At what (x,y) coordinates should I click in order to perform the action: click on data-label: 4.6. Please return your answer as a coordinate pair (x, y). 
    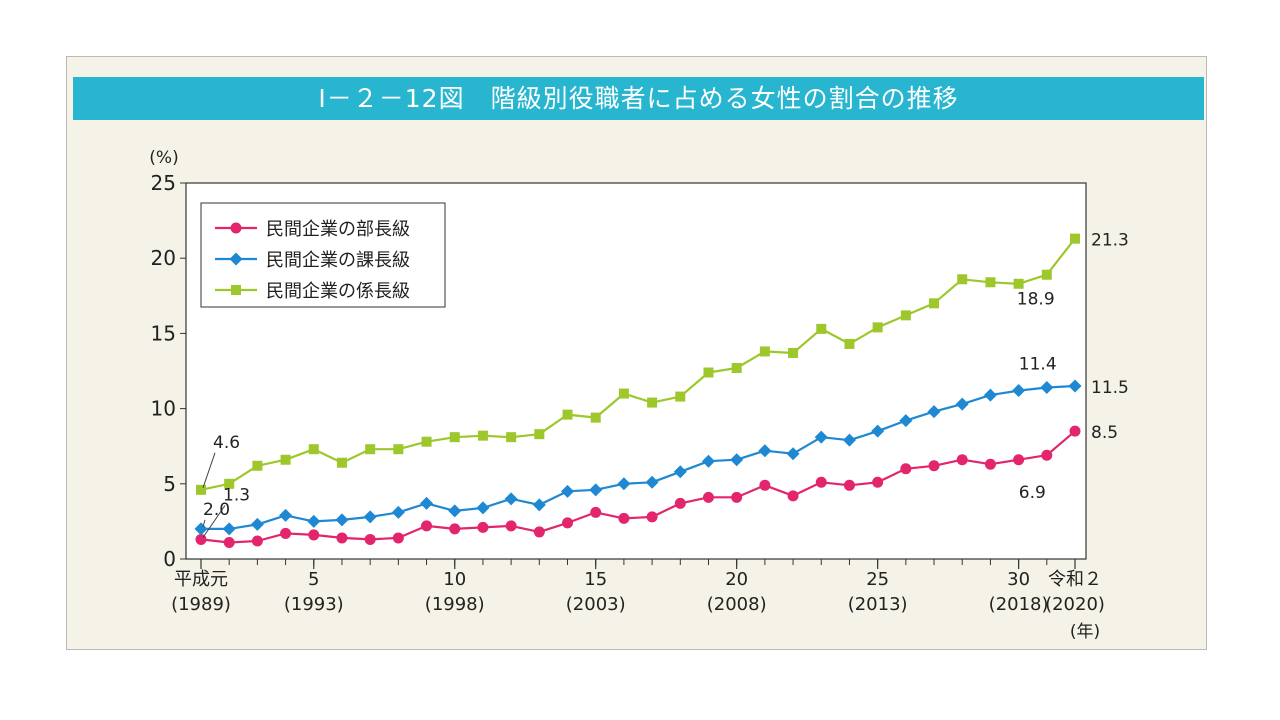
    Looking at the image, I should click on (226, 443).